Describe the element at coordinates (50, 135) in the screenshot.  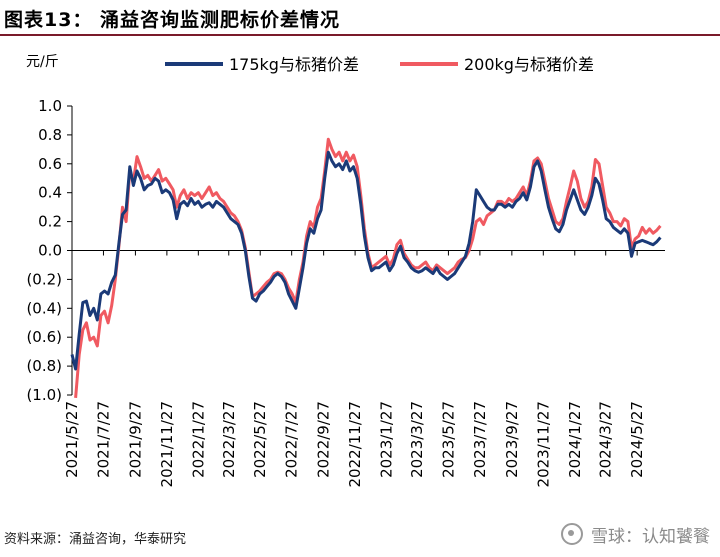
I see `y-tick-label: 0.8` at that location.